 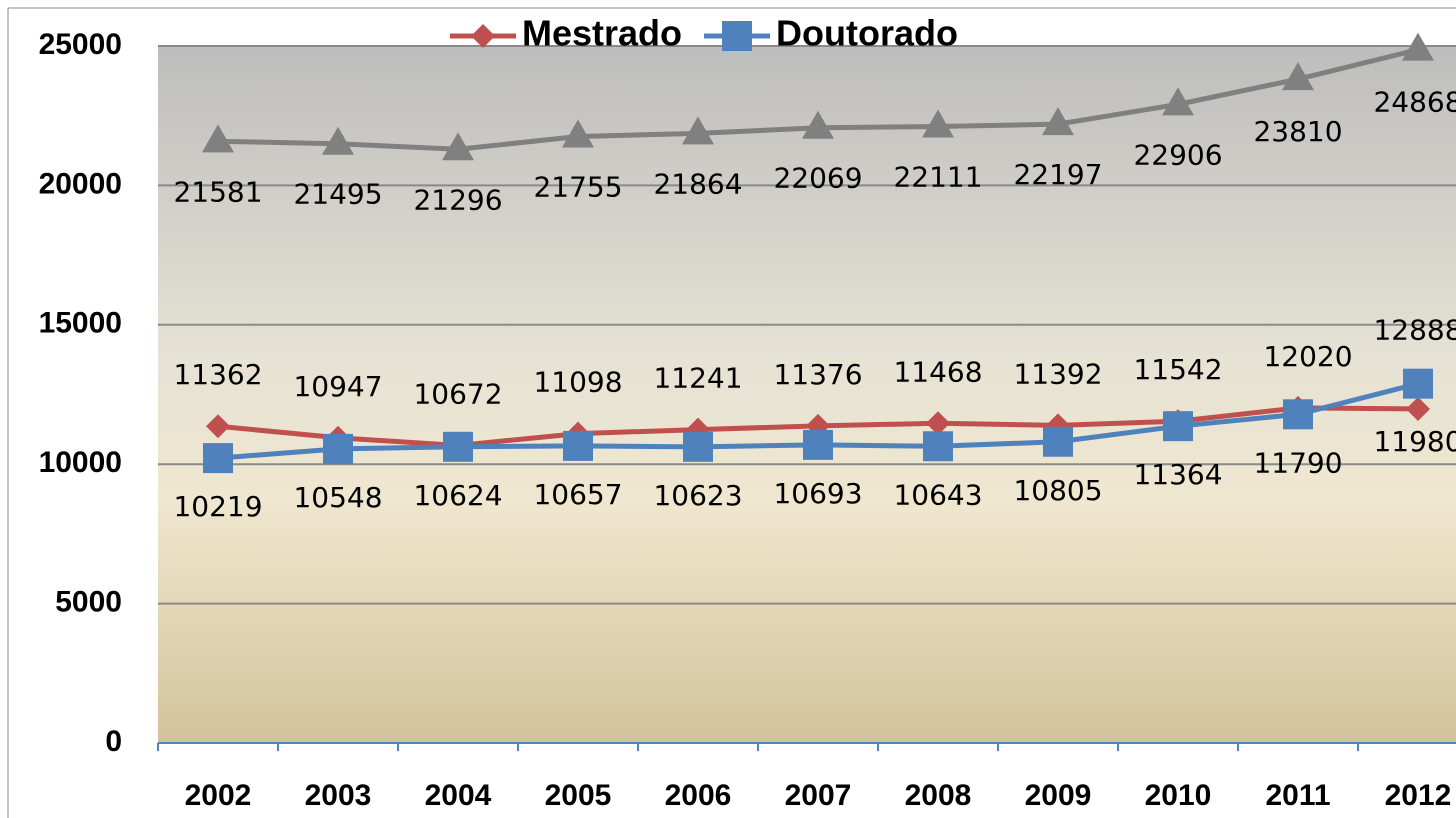 What do you see at coordinates (1058, 795) in the screenshot?
I see `x-tick-label: 2009` at bounding box center [1058, 795].